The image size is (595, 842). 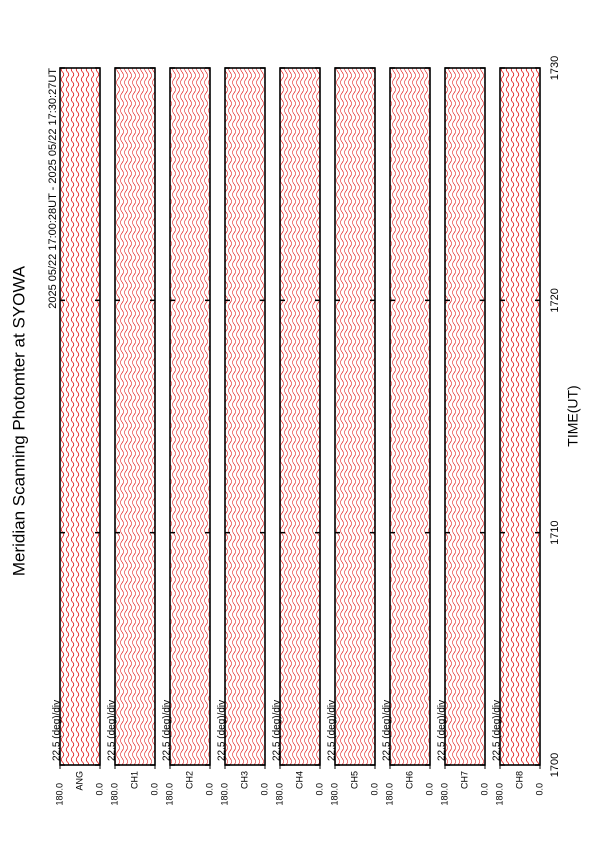 What do you see at coordinates (244, 780) in the screenshot?
I see `channel-label: CH3` at bounding box center [244, 780].